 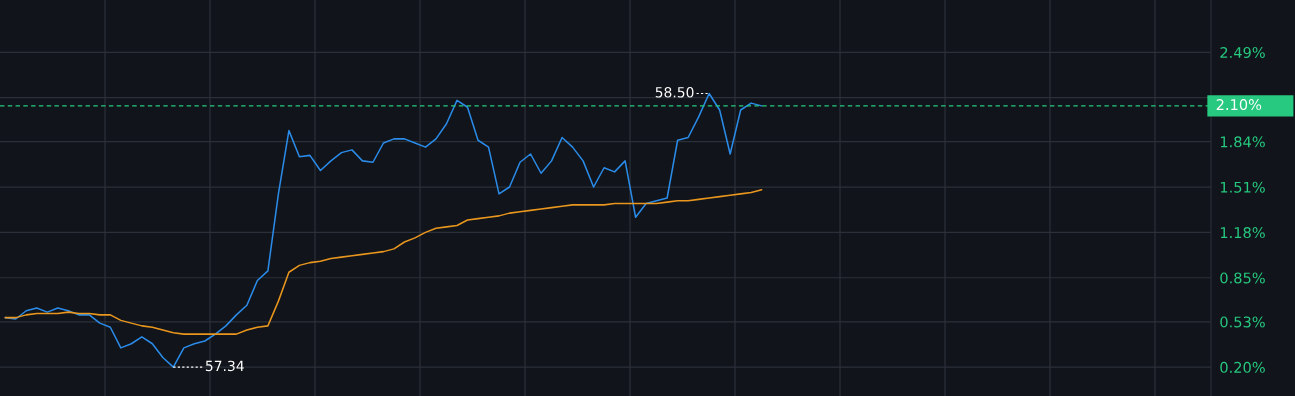 What do you see at coordinates (1242, 367) in the screenshot?
I see `y-tick-label: 0.20%` at bounding box center [1242, 367].